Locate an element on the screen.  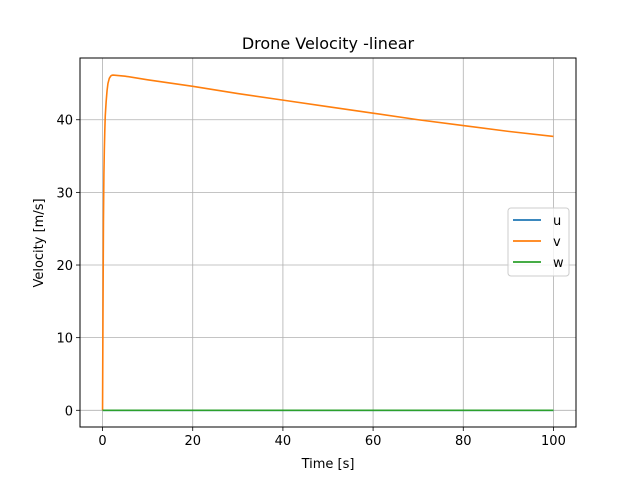
x-tick-label: 60 is located at coordinates (373, 441).